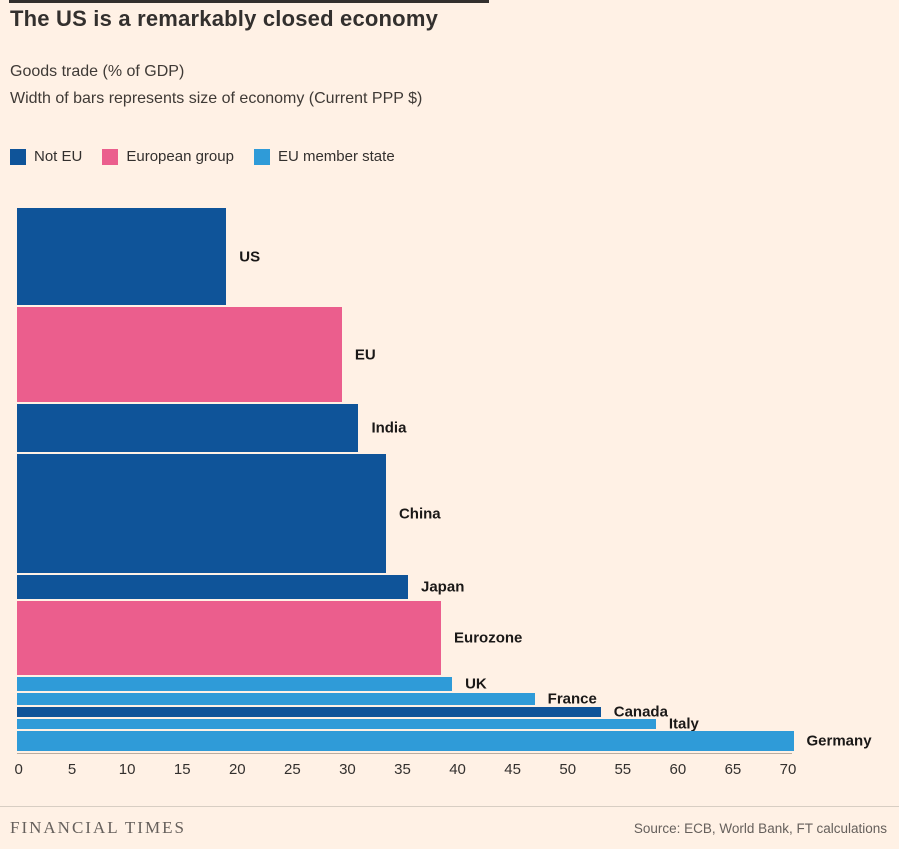  I want to click on bar-row-eu: EU, so click(452, 354).